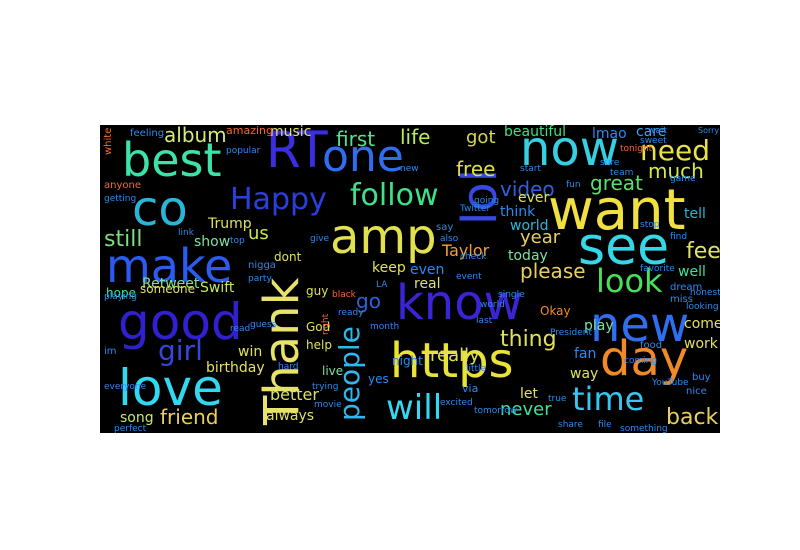 The height and width of the screenshot is (550, 800). Describe the element at coordinates (636, 149) in the screenshot. I see `word-tonight-110: tonight` at that location.